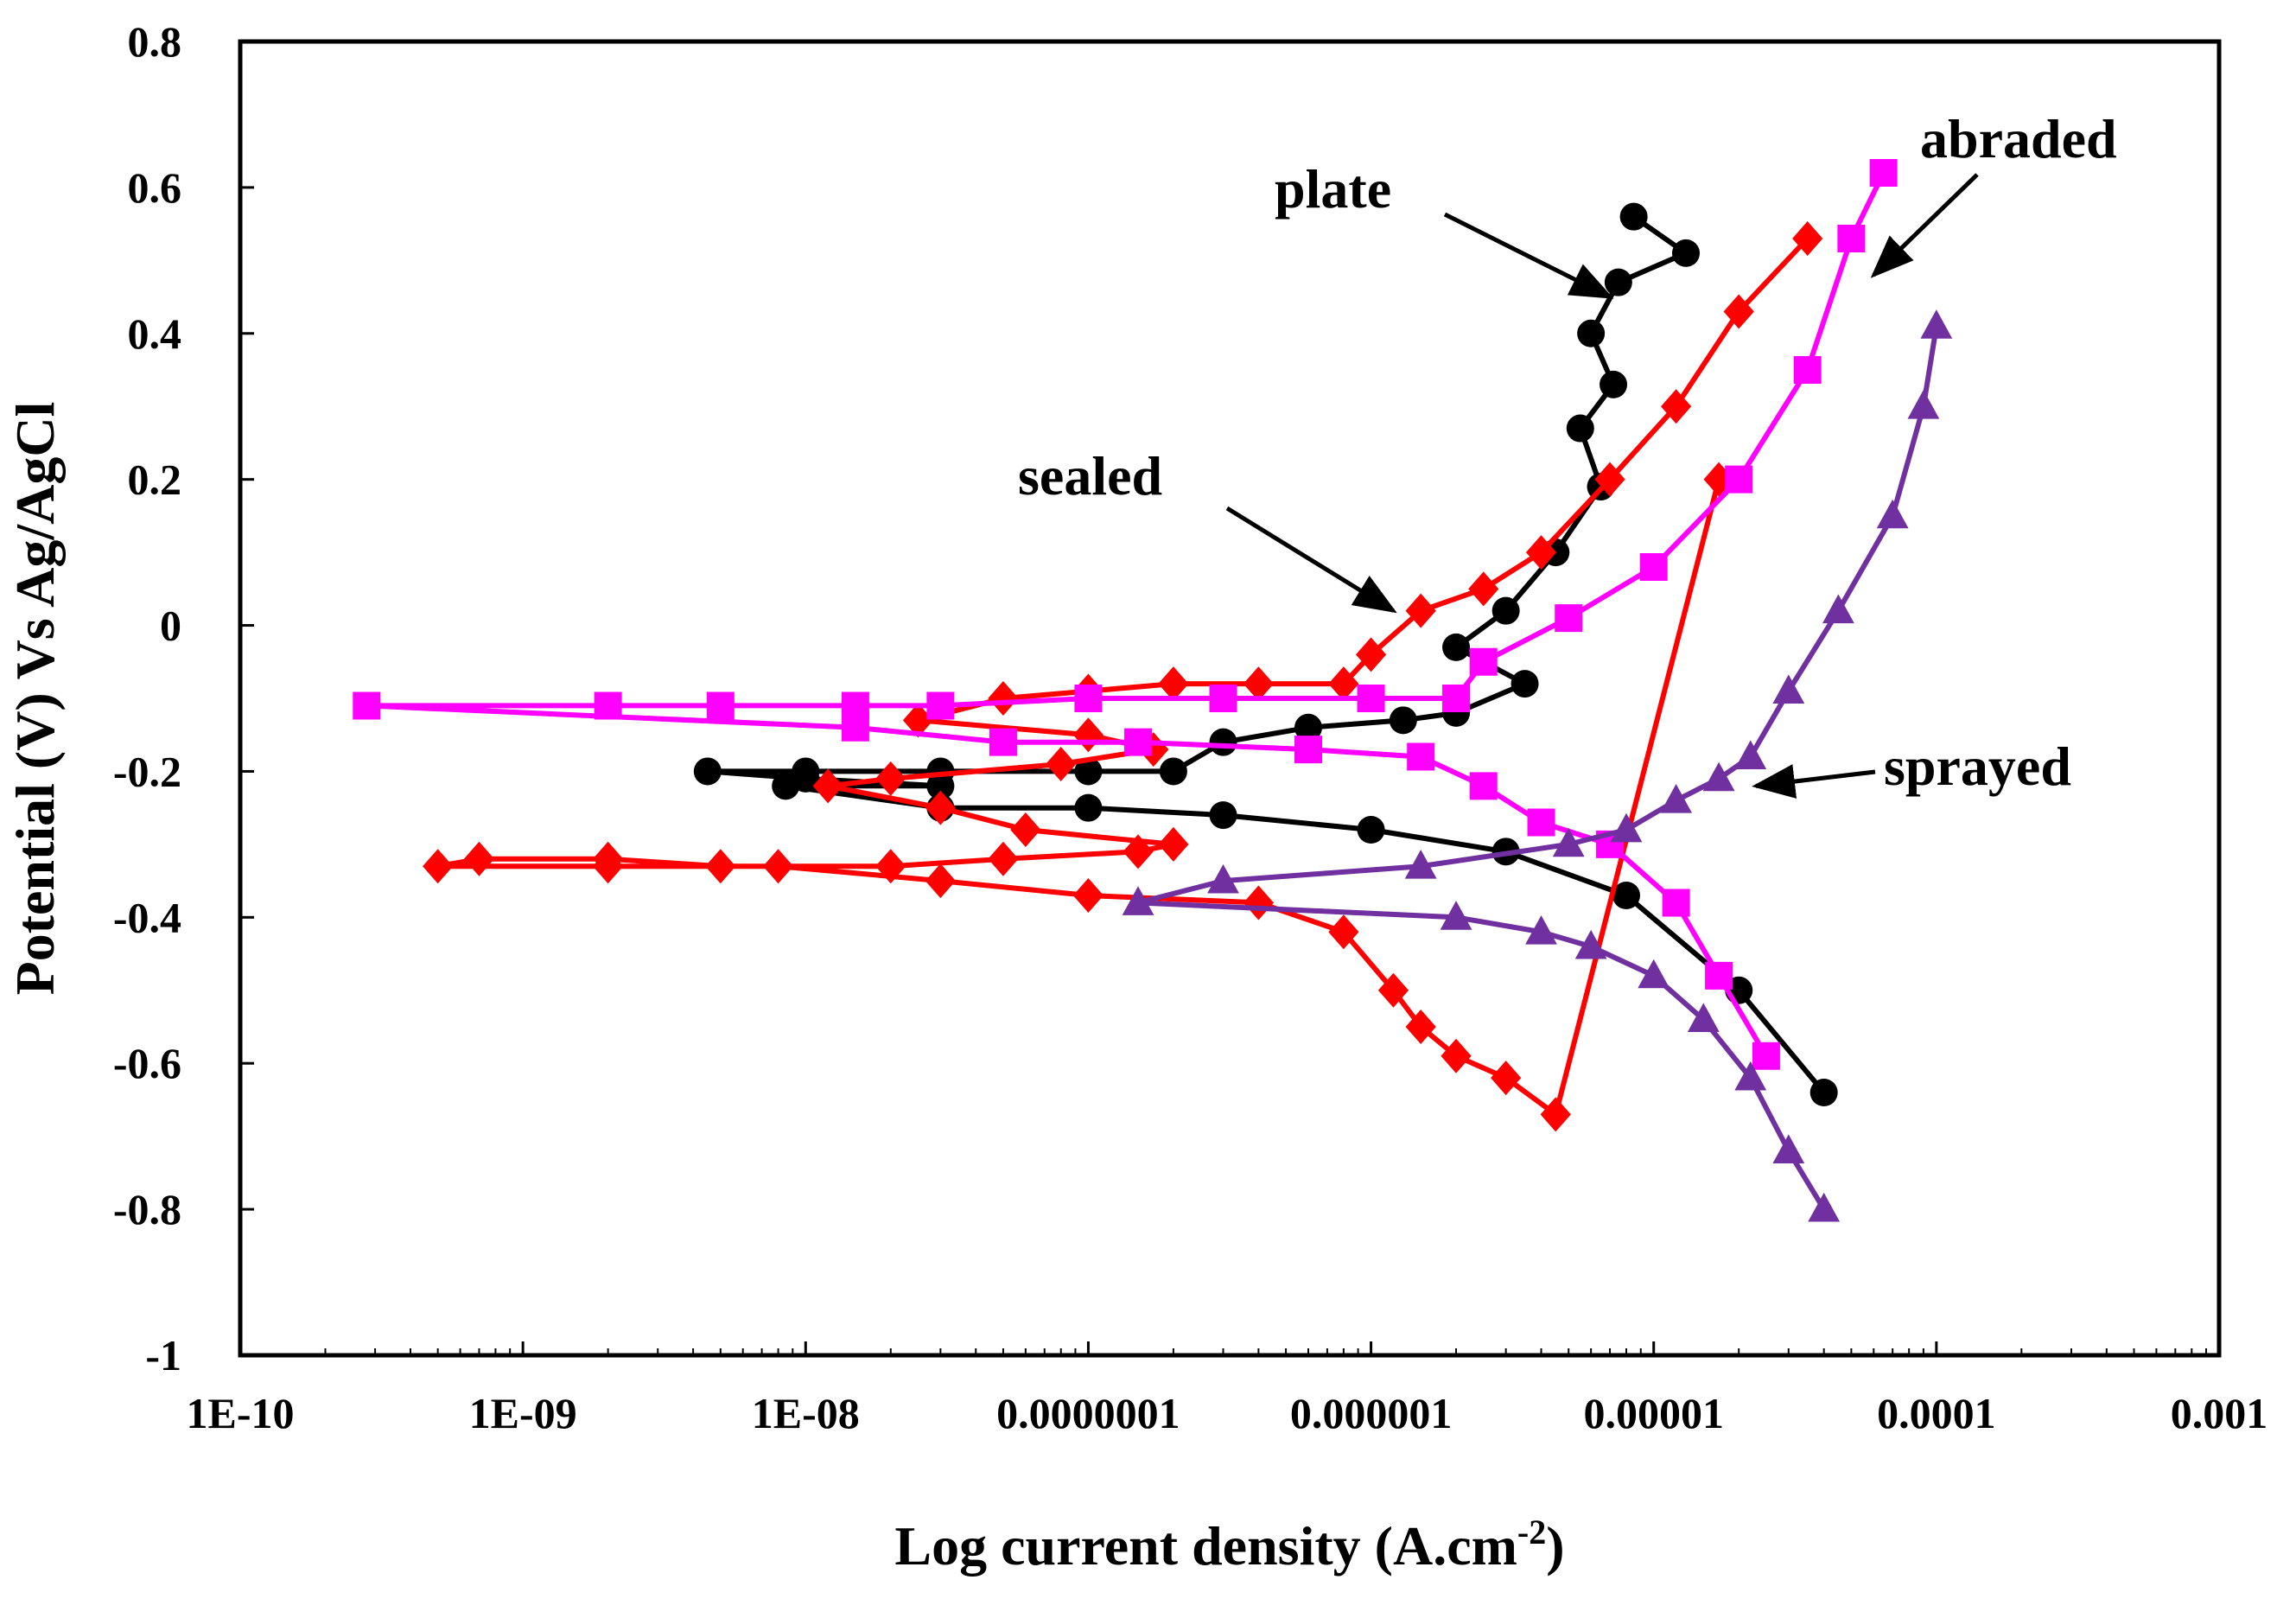  I want to click on y-axis-ticks: -1 -0.8 -0.6 -0.4 -0.2 0 0.2 0.4 0.6 0.8, so click(183, 698).